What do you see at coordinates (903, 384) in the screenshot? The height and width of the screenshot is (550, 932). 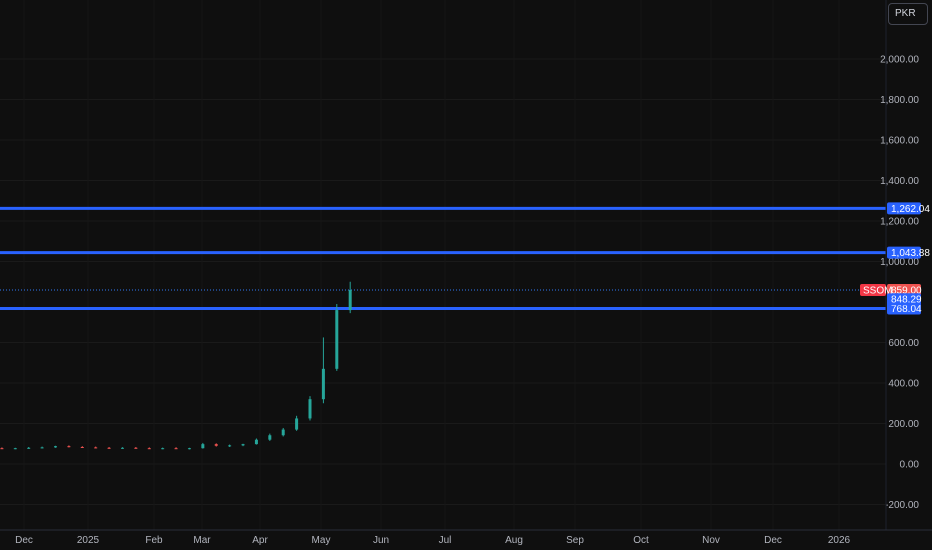 I see `y-tick-label: 400.00` at bounding box center [903, 384].